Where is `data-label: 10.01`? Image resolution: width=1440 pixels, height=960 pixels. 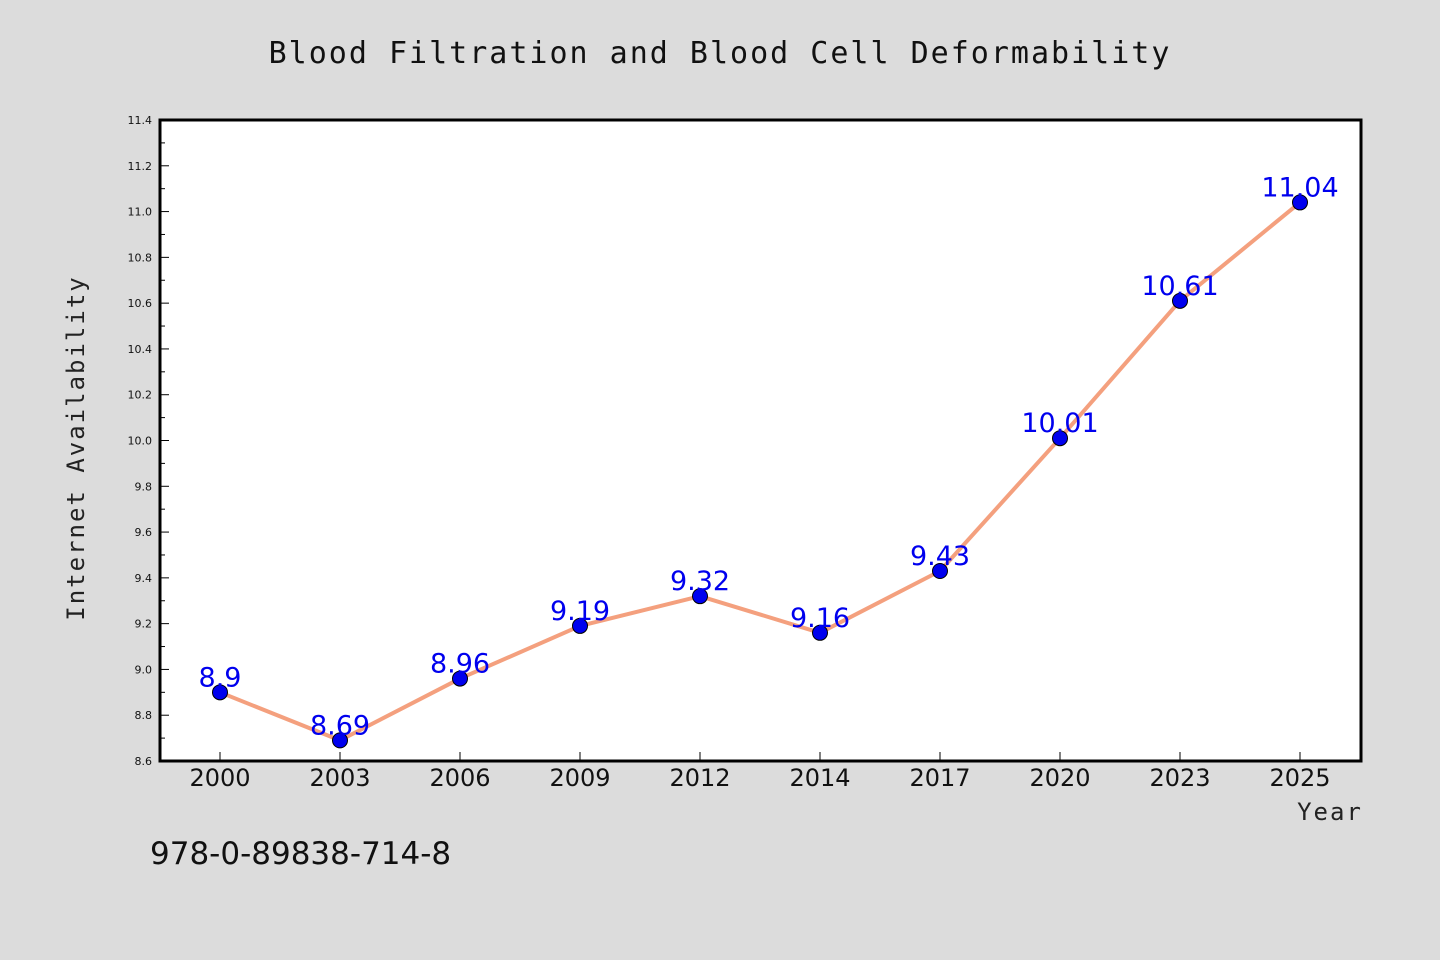
data-label: 10.01 is located at coordinates (1059, 423).